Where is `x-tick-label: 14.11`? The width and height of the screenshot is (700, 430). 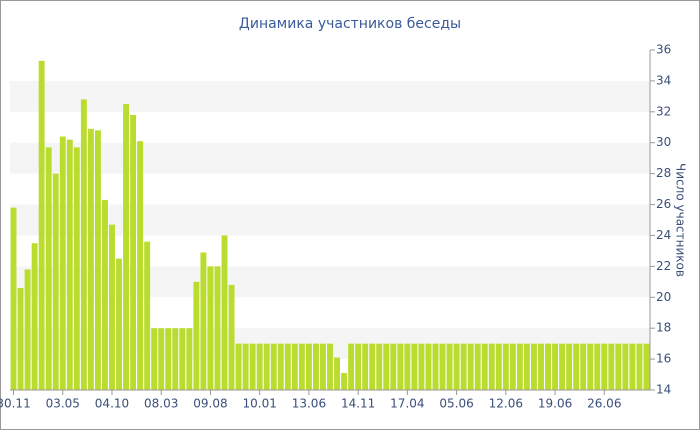 x-tick-label: 14.11 is located at coordinates (358, 404).